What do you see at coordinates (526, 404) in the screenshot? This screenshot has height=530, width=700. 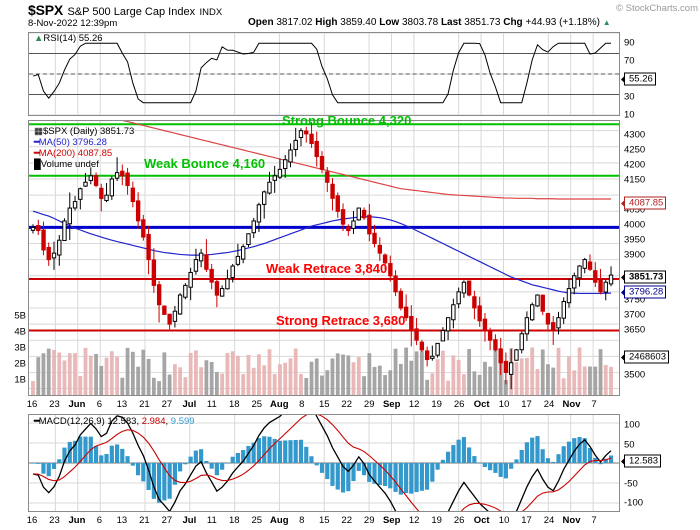 I see `x-axis-label: 17` at bounding box center [526, 404].